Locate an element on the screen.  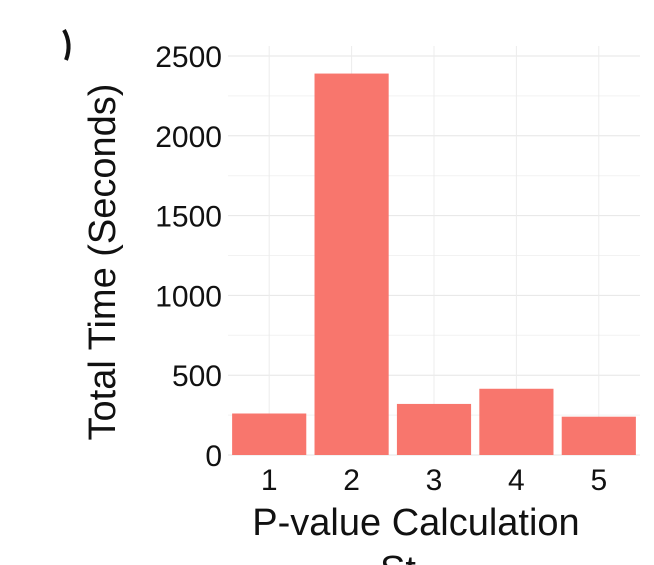
x-axis-ticks: 1 2 3 4 5 is located at coordinates (434, 480).